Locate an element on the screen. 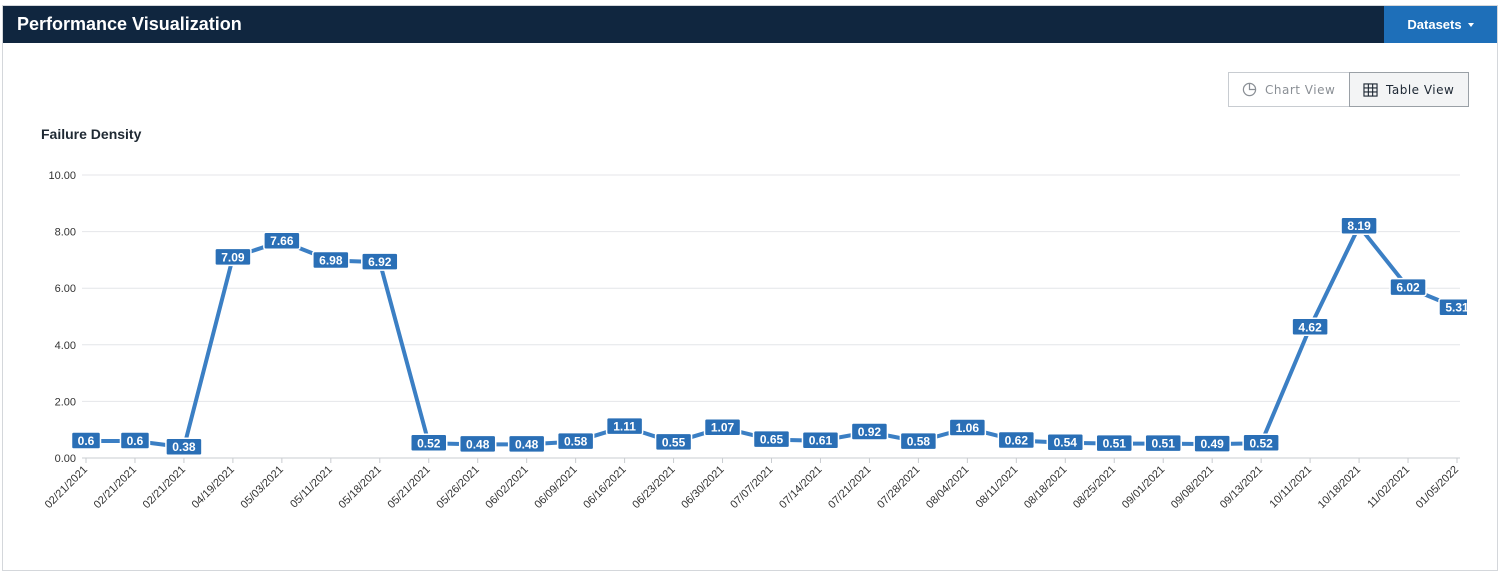 This screenshot has width=1504, height=573. data-label: 0.61 is located at coordinates (821, 441).